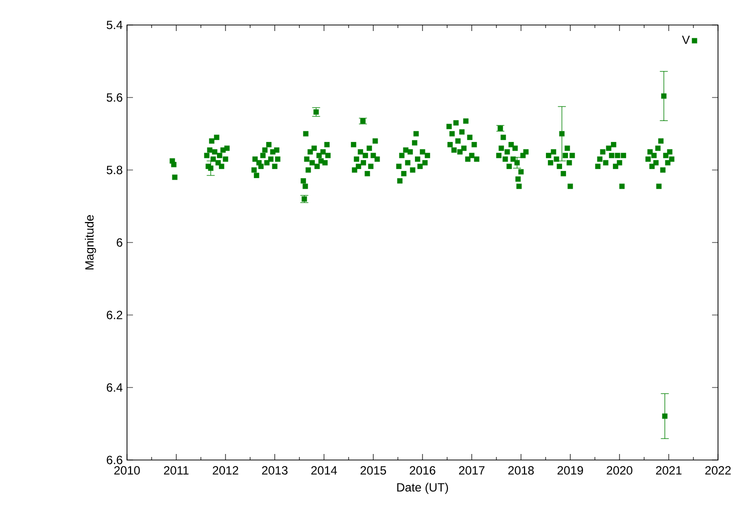 Image resolution: width=751 pixels, height=526 pixels. What do you see at coordinates (127, 470) in the screenshot?
I see `x-tick-label: 2010` at bounding box center [127, 470].